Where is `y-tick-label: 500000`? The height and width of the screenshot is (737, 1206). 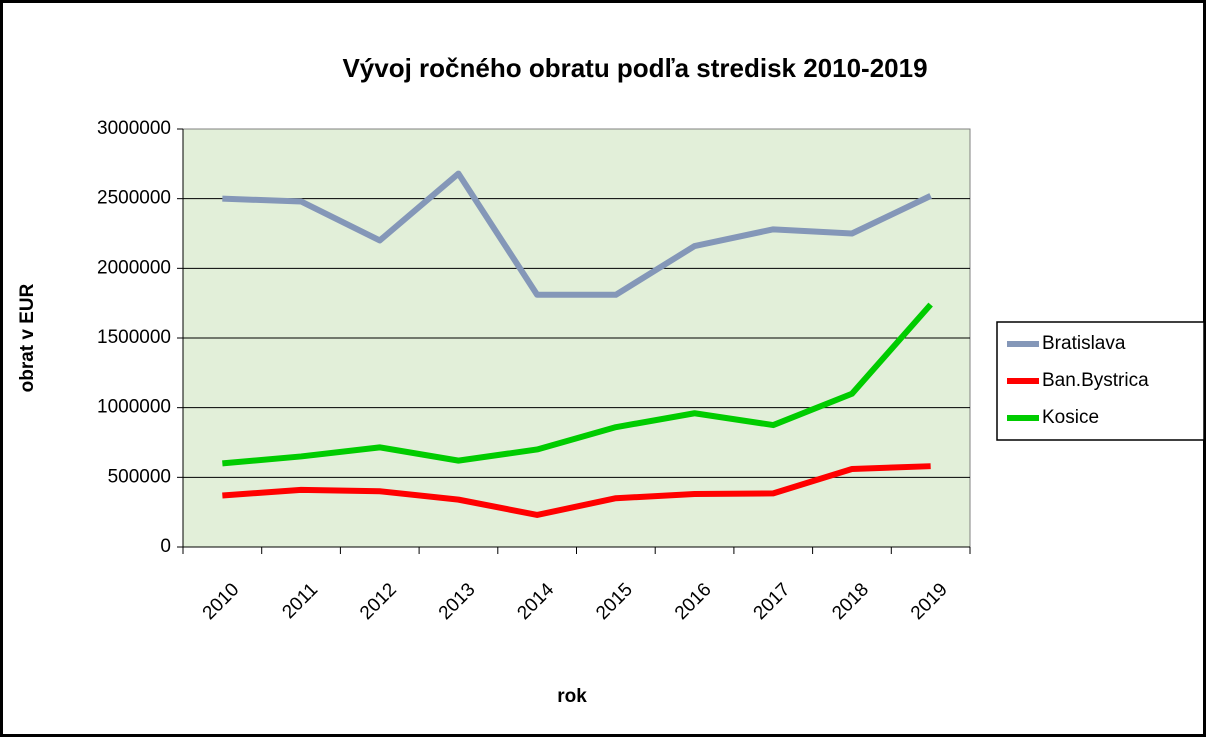
y-tick-label: 500000 is located at coordinates (139, 476).